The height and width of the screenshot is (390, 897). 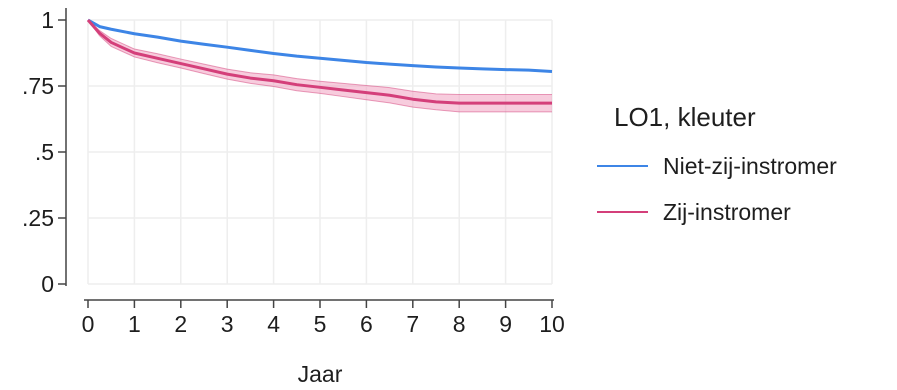 What do you see at coordinates (320, 374) in the screenshot?
I see `x-axis-label: Jaar` at bounding box center [320, 374].